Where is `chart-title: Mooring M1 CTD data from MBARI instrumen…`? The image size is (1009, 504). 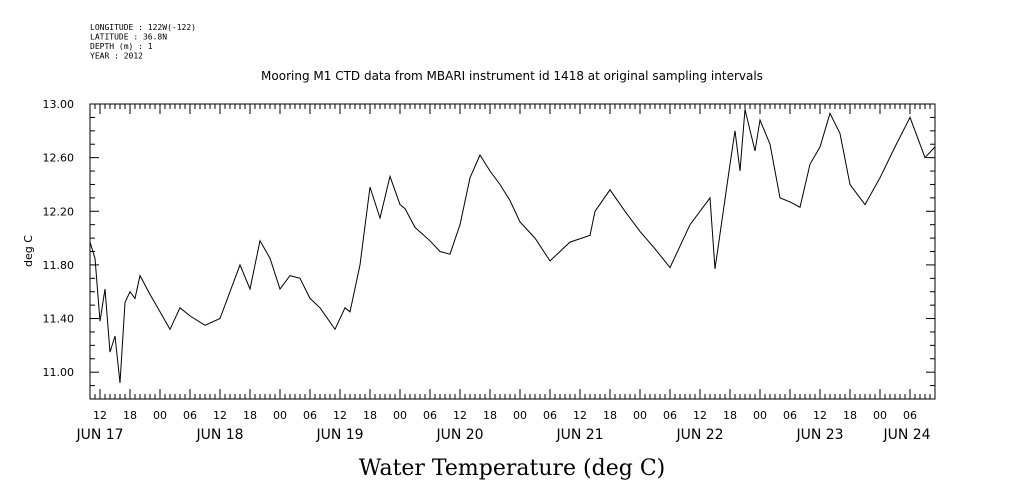
chart-title: Mooring M1 CTD data from MBARI instrumen… is located at coordinates (512, 76).